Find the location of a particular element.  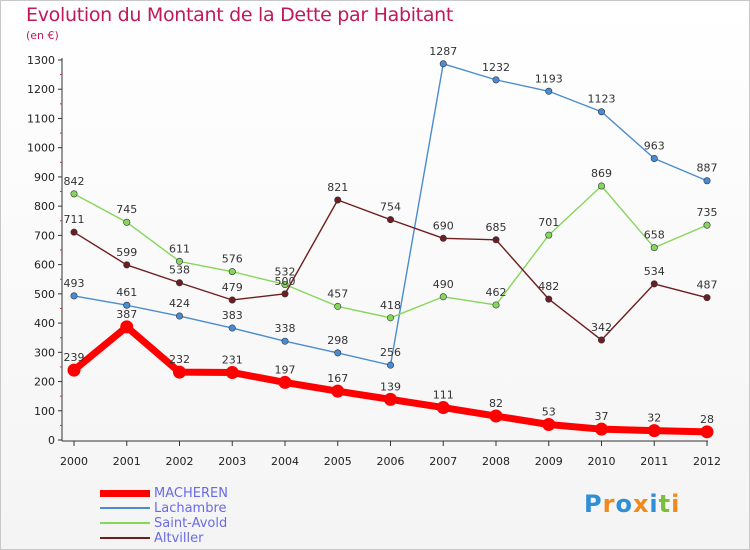

proxiti-logo: Proxiti is located at coordinates (632, 504).